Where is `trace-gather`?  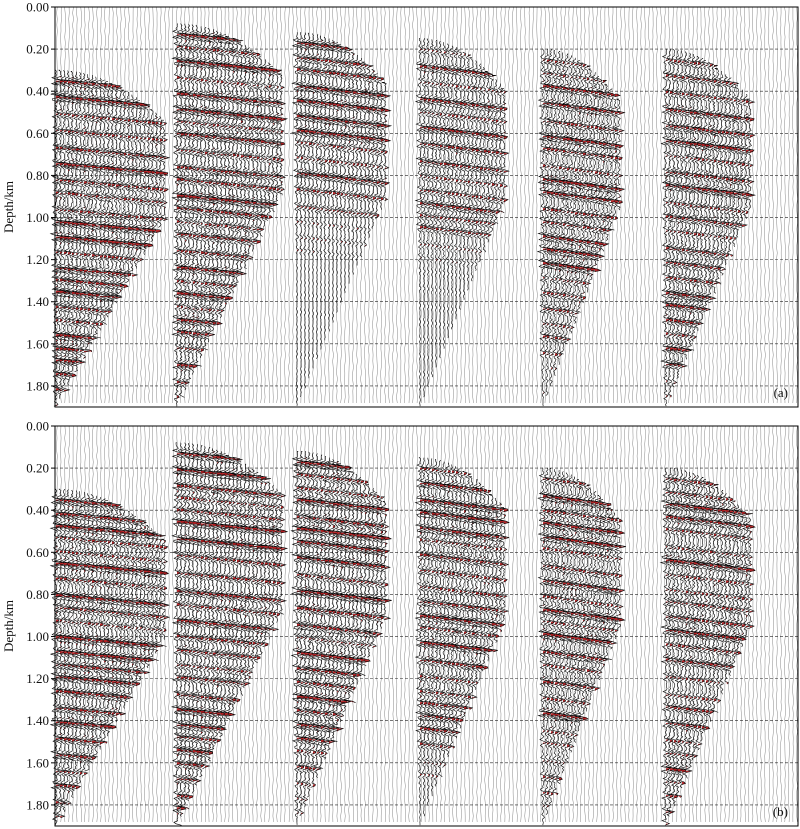 trace-gather is located at coordinates (462, 222).